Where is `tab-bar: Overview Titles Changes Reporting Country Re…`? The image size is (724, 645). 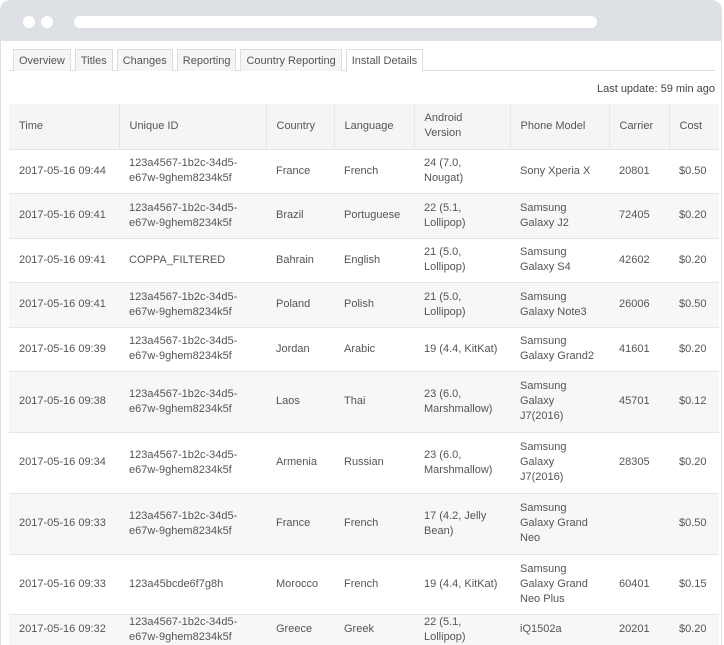
tab-bar: Overview Titles Changes Reporting Country Re… is located at coordinates (362, 60).